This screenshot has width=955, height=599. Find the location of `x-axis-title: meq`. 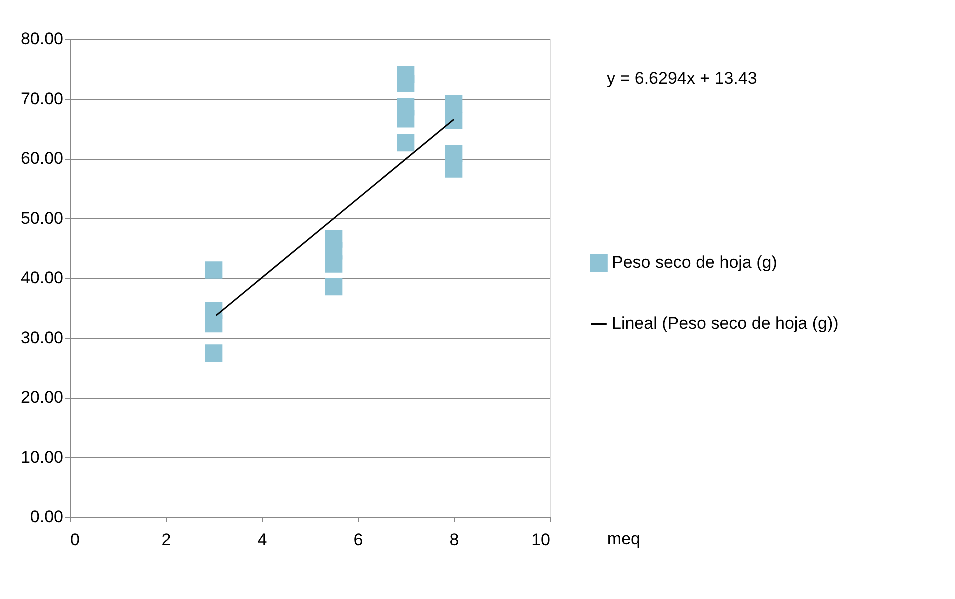

x-axis-title: meq is located at coordinates (623, 539).